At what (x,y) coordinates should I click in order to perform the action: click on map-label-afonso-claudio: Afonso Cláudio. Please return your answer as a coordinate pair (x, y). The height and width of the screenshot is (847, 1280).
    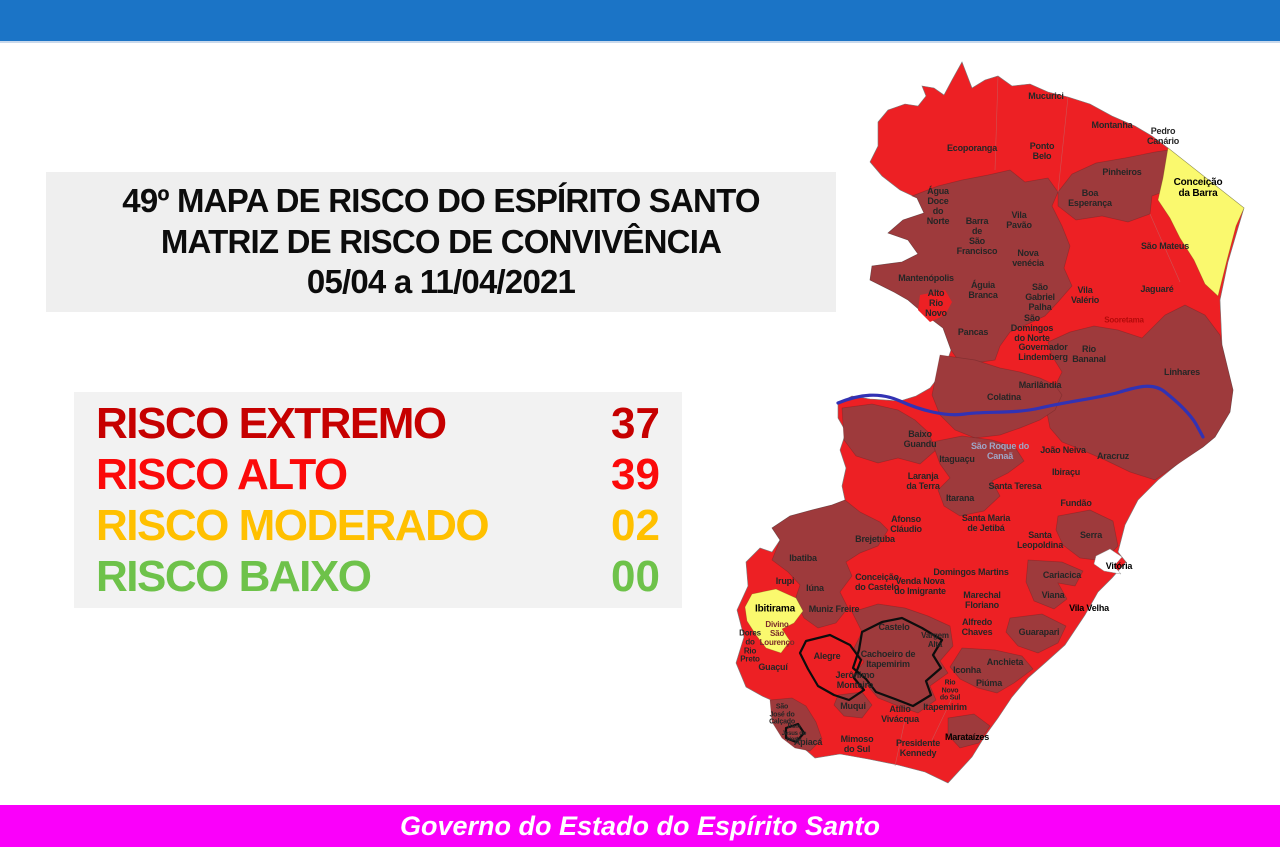
    Looking at the image, I should click on (906, 524).